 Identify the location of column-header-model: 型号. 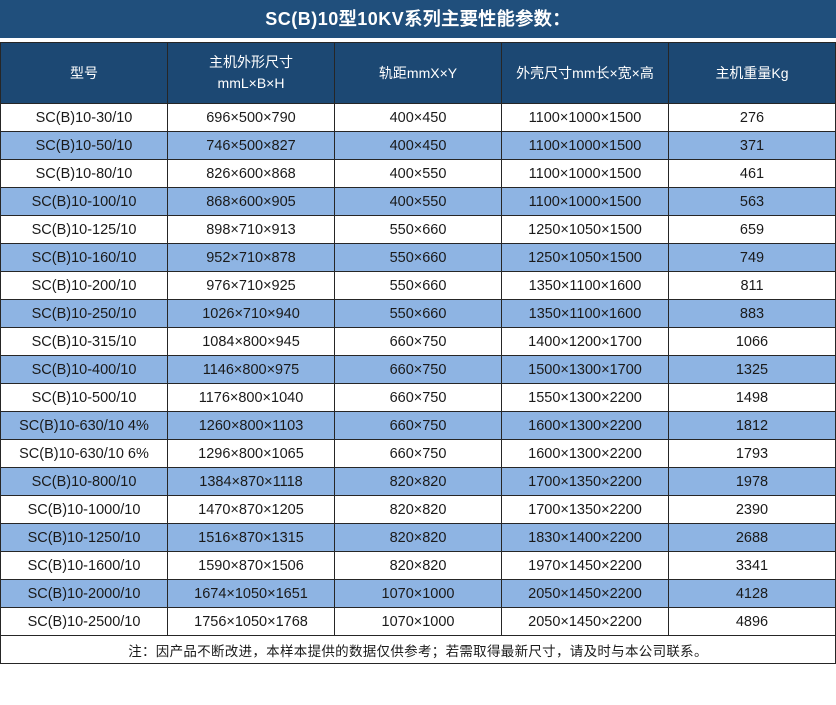
(84, 73).